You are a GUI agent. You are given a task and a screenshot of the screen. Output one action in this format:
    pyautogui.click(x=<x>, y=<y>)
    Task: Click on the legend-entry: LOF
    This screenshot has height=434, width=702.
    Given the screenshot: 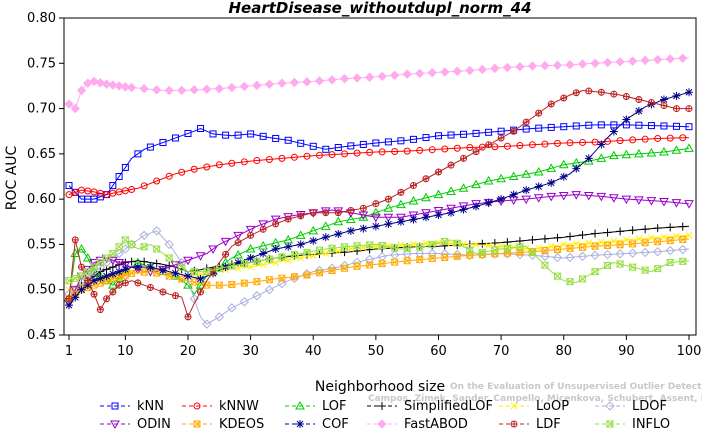 What is the action you would take?
    pyautogui.click(x=316, y=406)
    